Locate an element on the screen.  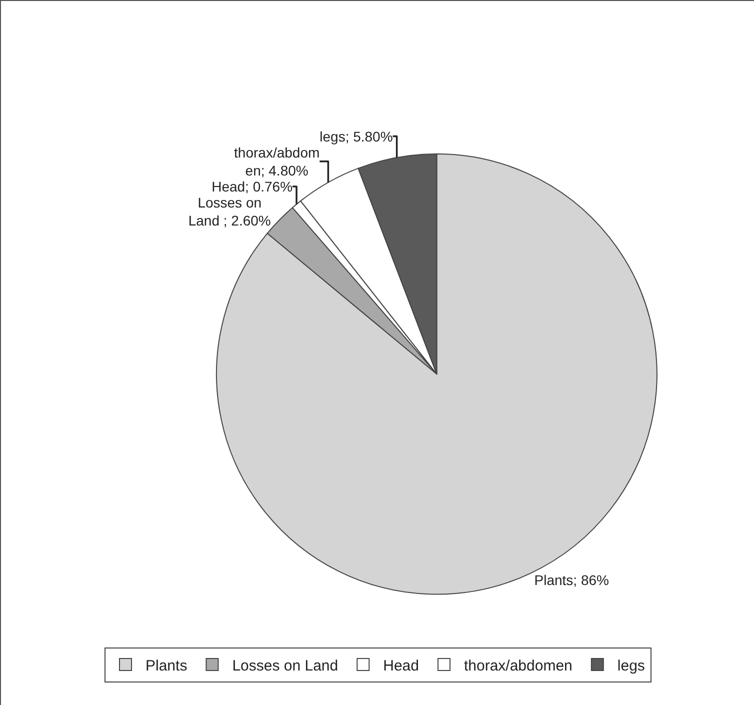
data-label: thorax/abdom en; 4.80% is located at coordinates (277, 161).